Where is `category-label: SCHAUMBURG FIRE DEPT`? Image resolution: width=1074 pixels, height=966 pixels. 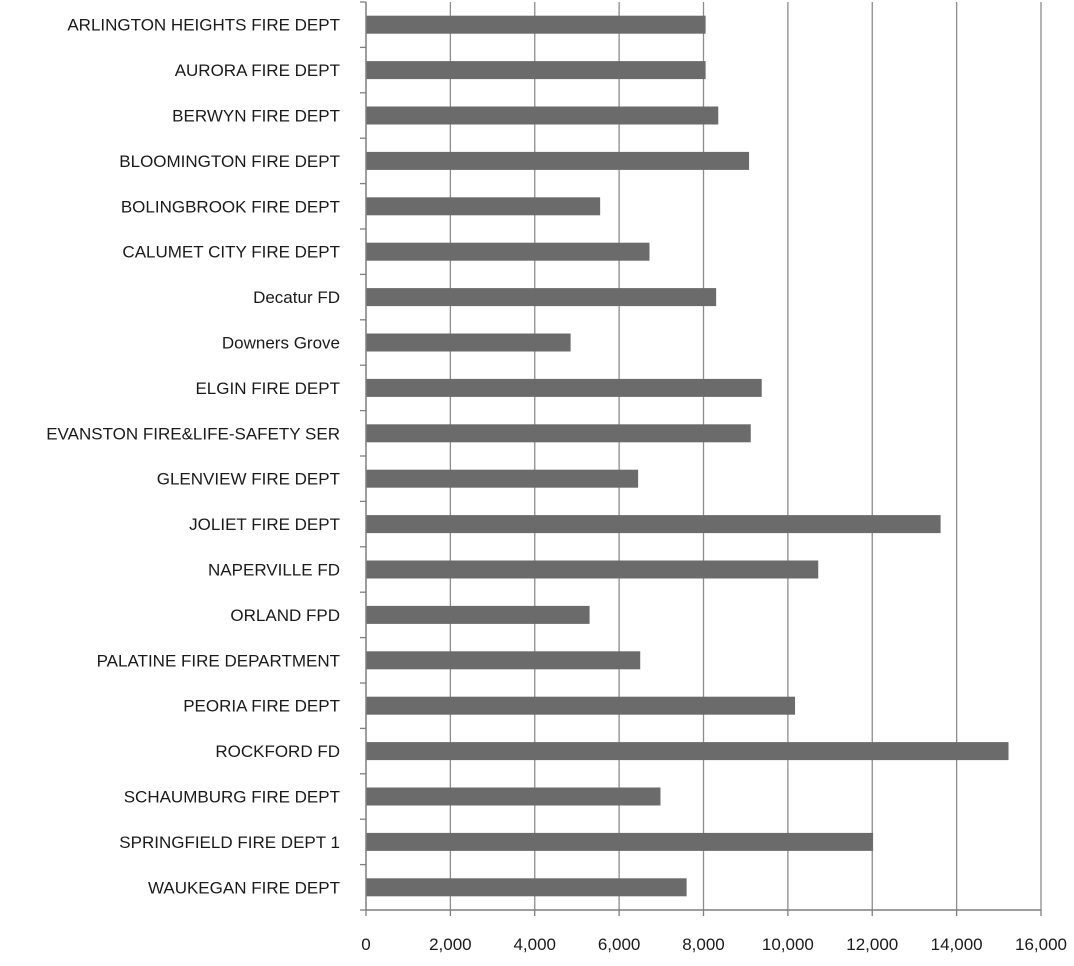 category-label: SCHAUMBURG FIRE DEPT is located at coordinates (232, 797).